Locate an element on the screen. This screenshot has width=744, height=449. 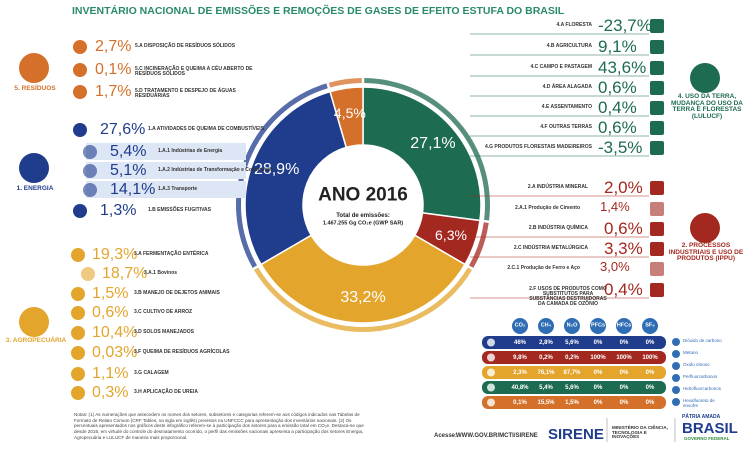
item-label: 4.E ASSENTAMENTO is located at coordinates (566, 107).